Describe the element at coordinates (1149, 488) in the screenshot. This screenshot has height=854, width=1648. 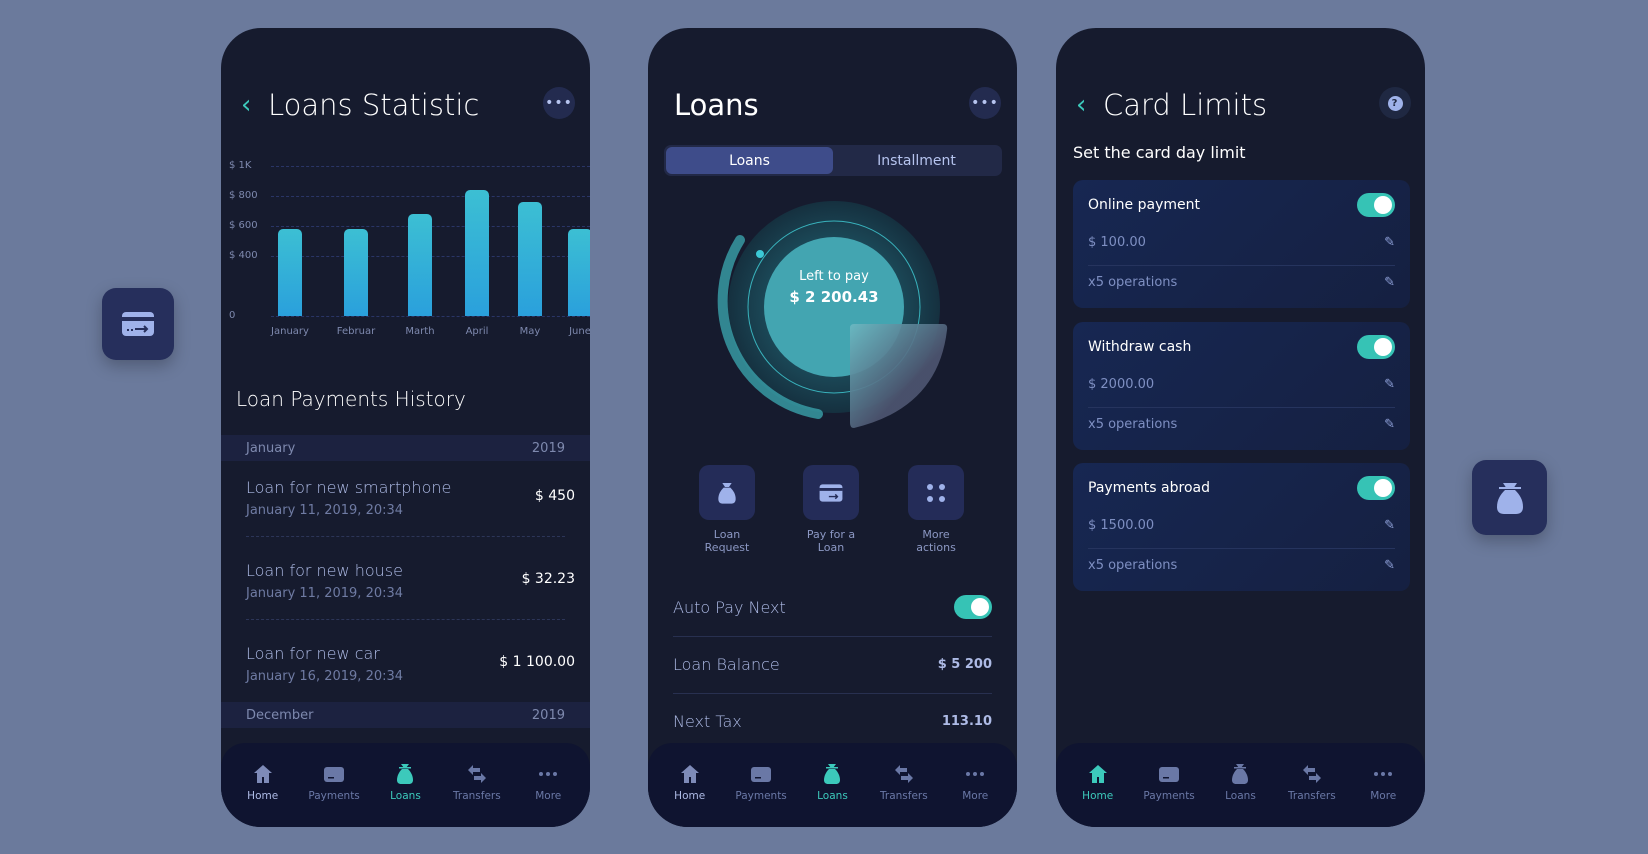
I see `limit-title: Payments abroad` at that location.